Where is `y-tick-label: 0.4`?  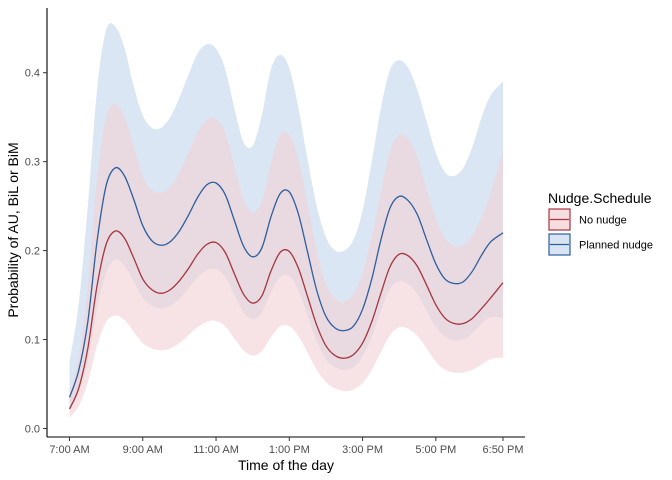
y-tick-label: 0.4 is located at coordinates (32, 74).